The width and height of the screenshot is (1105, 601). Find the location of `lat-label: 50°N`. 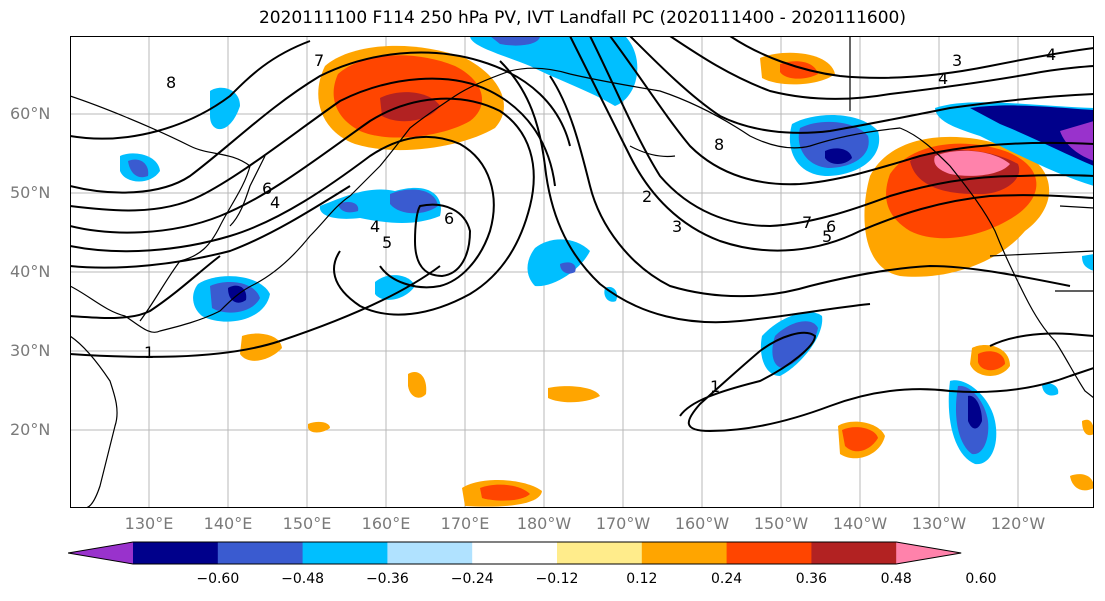

lat-label: 50°N is located at coordinates (30, 192).